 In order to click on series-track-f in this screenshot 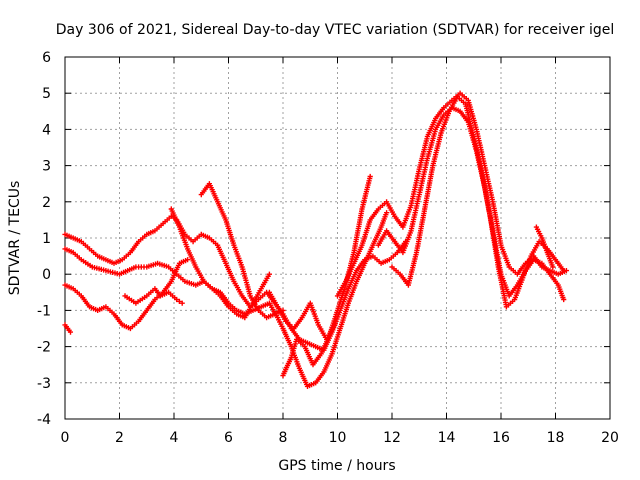, I will do `click(242, 251)`.